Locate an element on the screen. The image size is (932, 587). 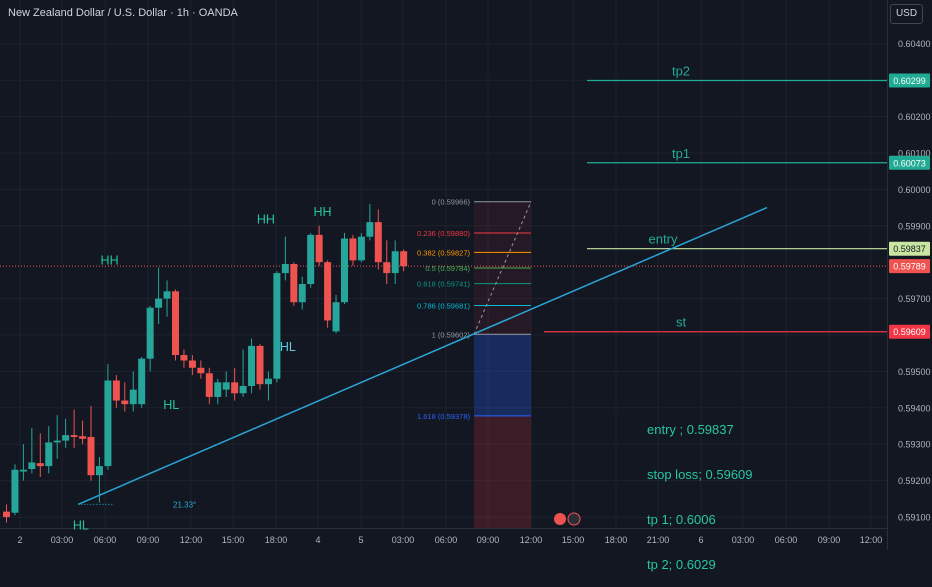
fib-level-label: 1 (0.59602) is located at coordinates (451, 334).